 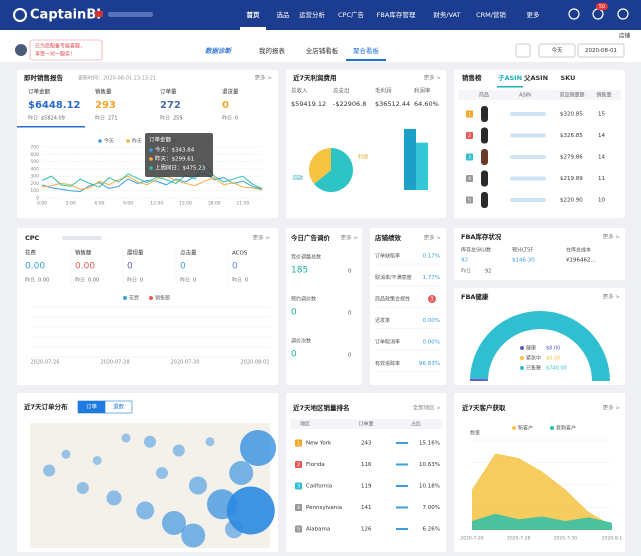 I want to click on y-tick-label: 200, so click(x=34, y=184).